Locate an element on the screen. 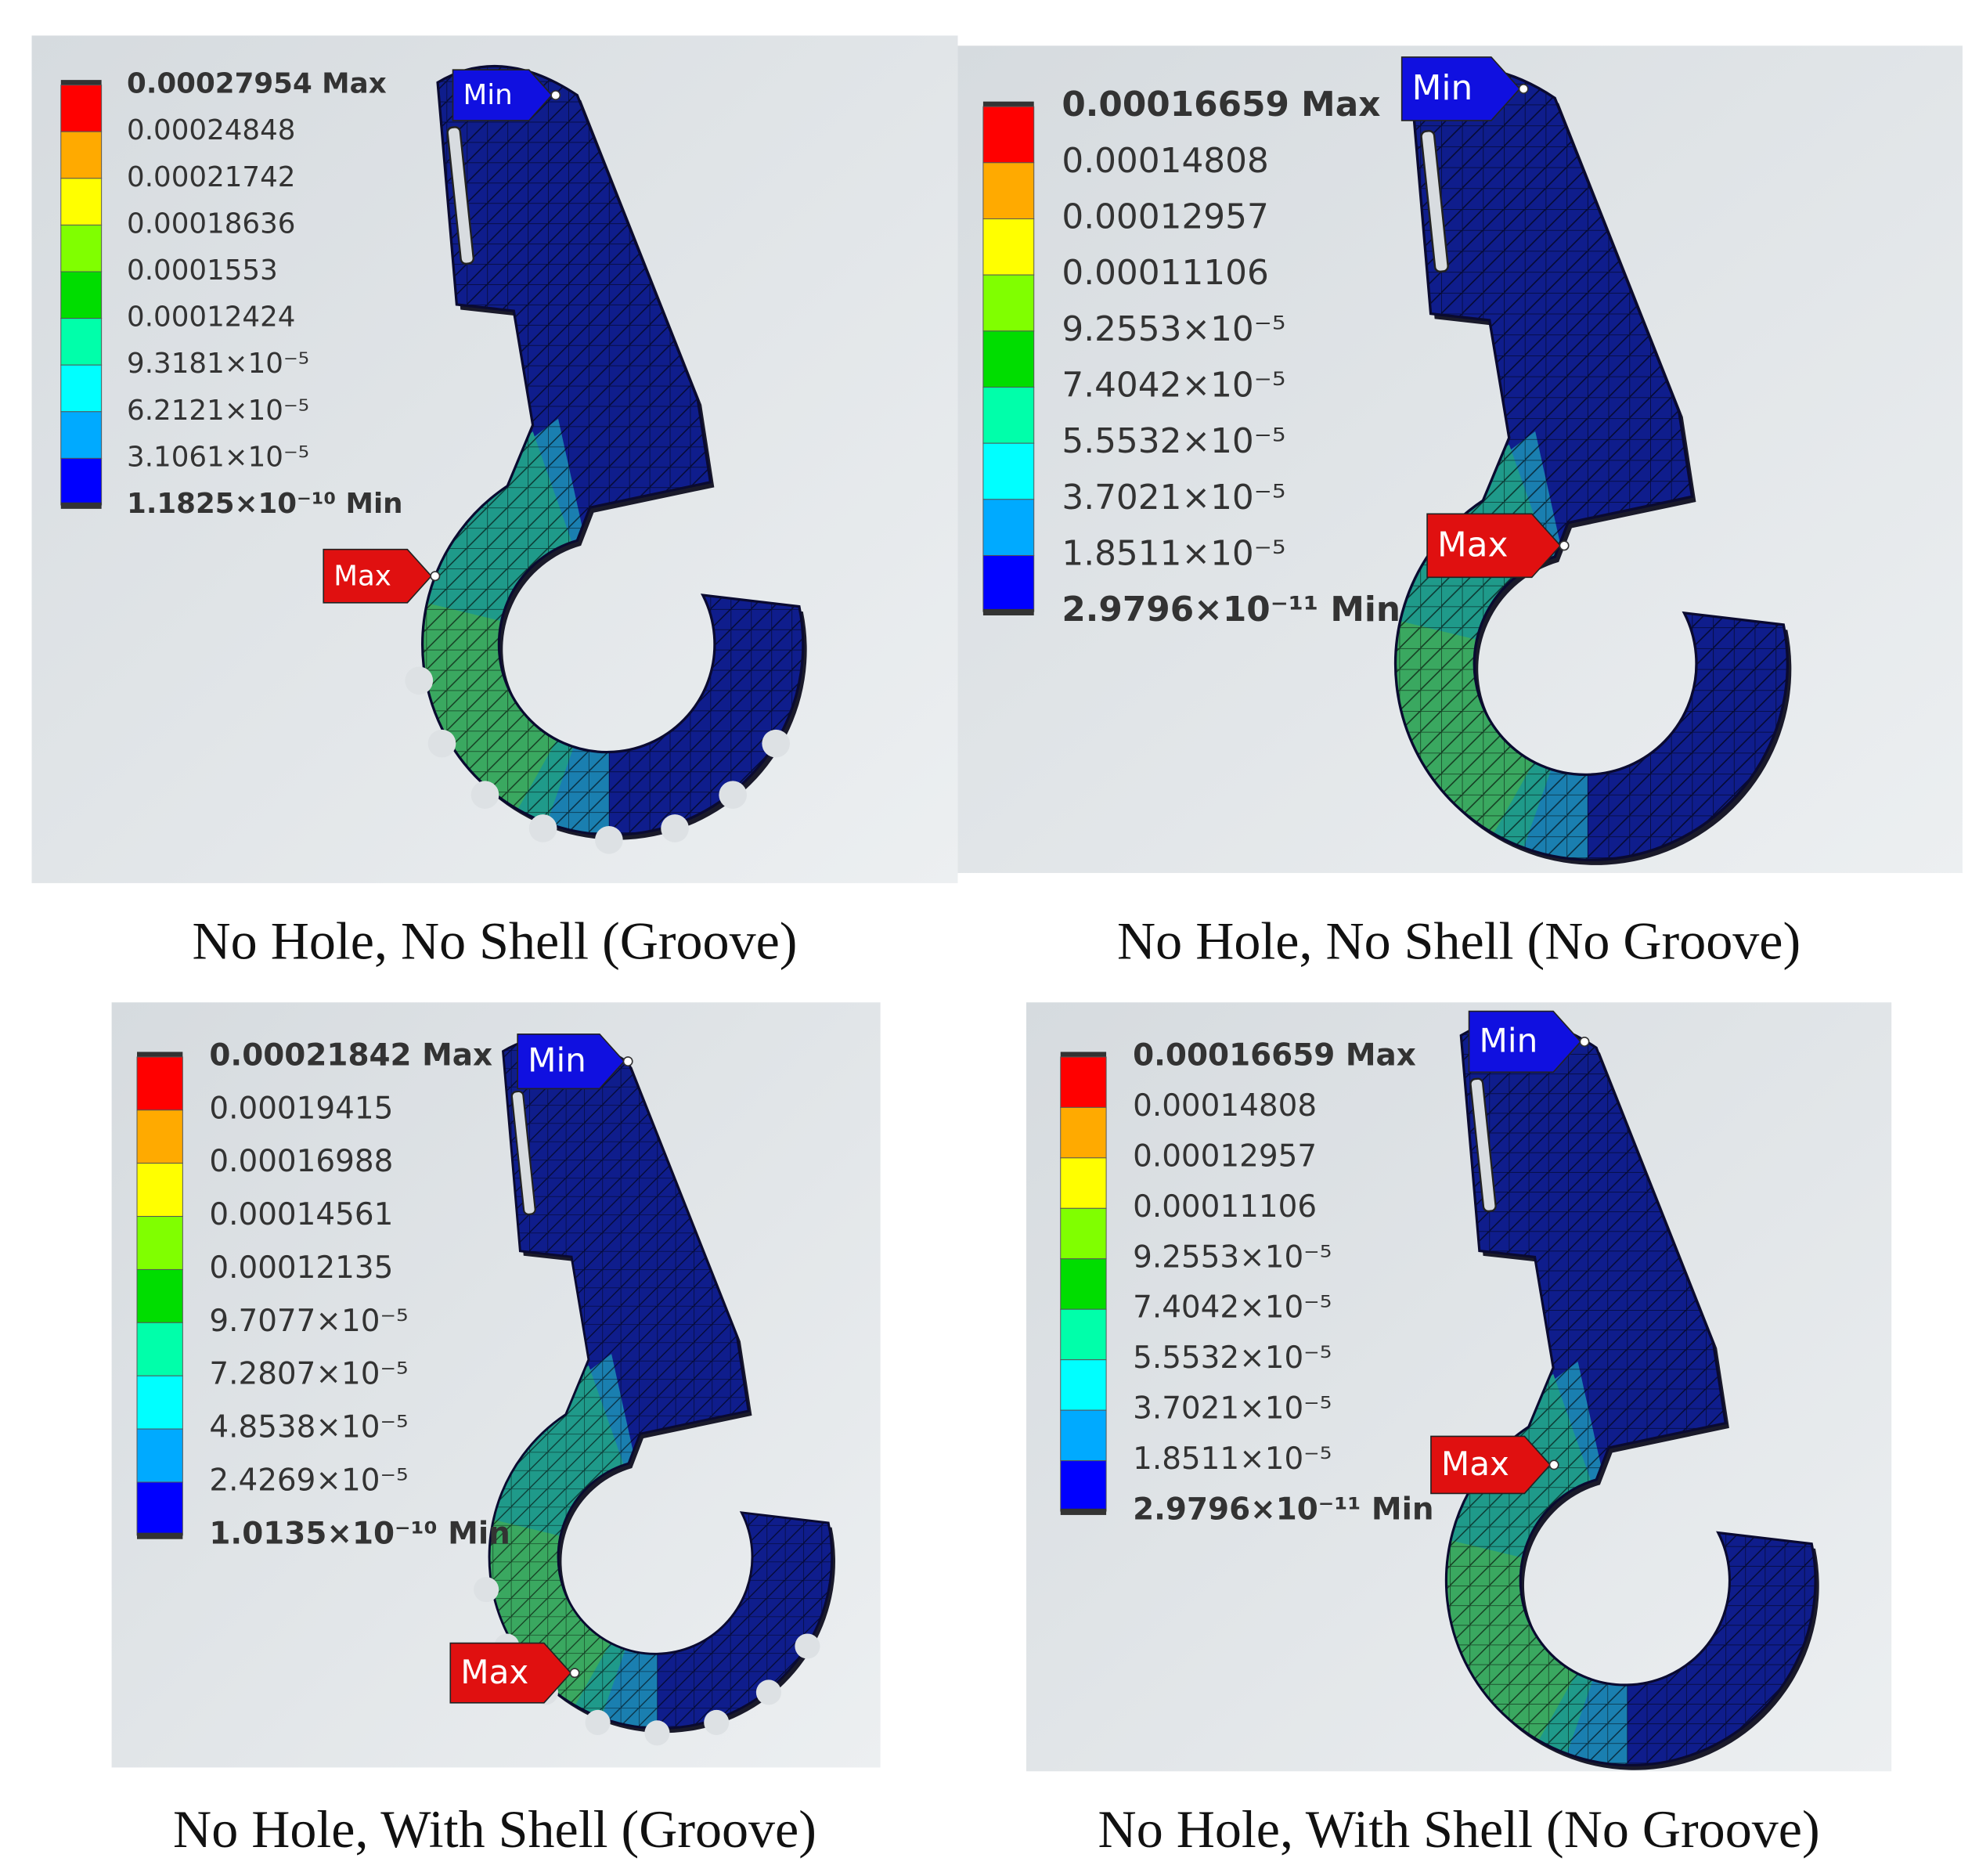 The image size is (1979, 1876). legend-label: 0.00012135 is located at coordinates (301, 1268).